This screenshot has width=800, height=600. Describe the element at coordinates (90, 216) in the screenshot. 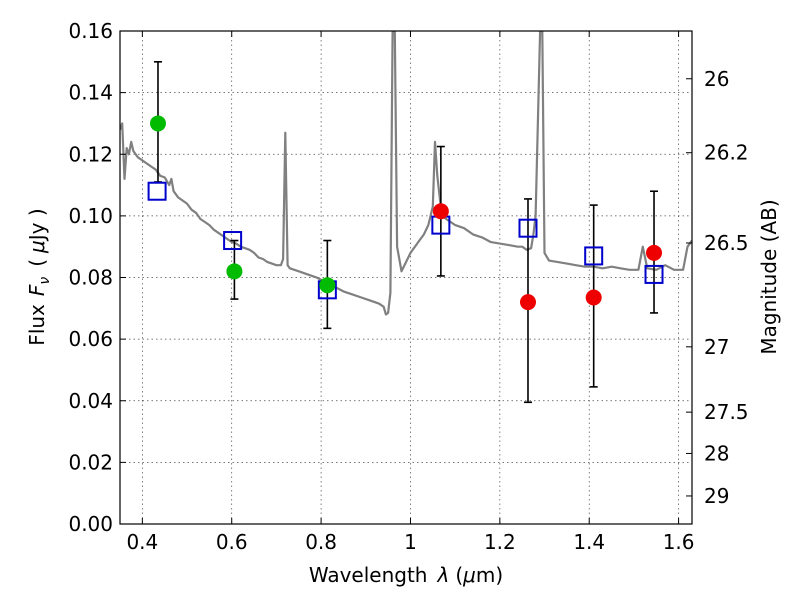

I see `y-tick-label: 0.10` at that location.